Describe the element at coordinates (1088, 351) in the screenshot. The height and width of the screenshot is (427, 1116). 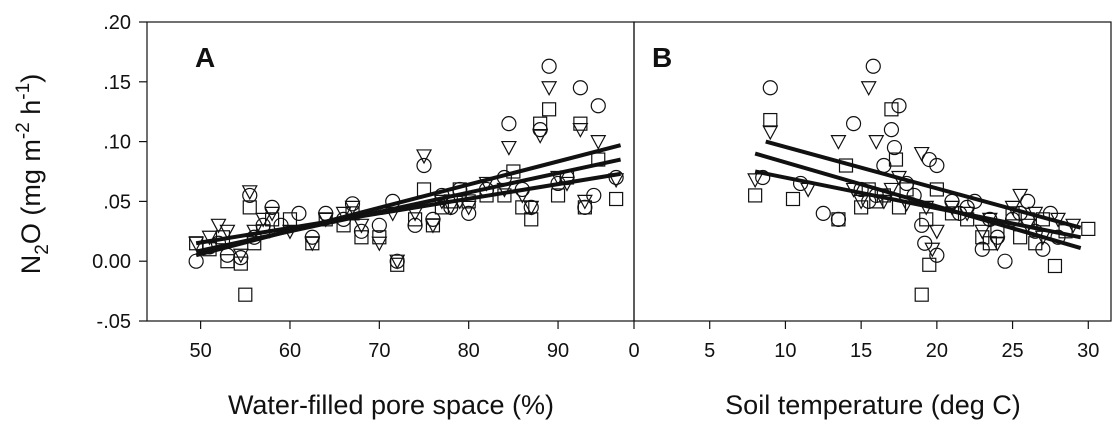
I see `x-tick-label-b: 30` at that location.